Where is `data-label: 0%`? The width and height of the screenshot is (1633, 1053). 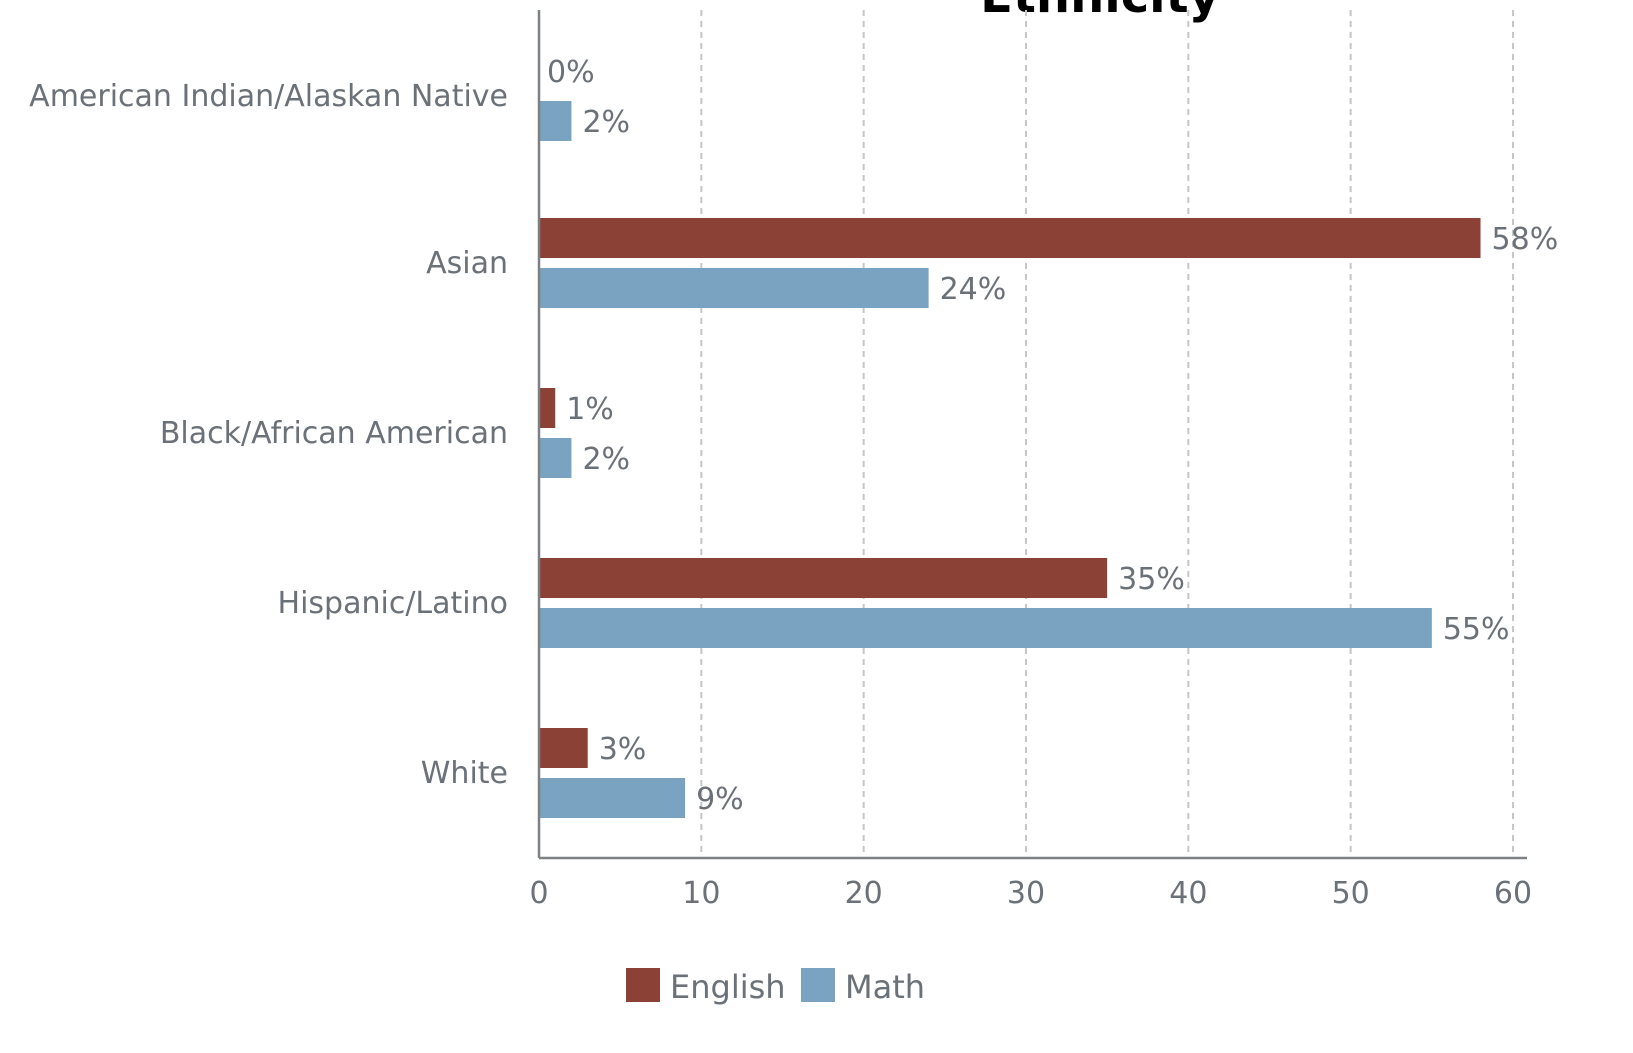
data-label: 0% is located at coordinates (571, 72).